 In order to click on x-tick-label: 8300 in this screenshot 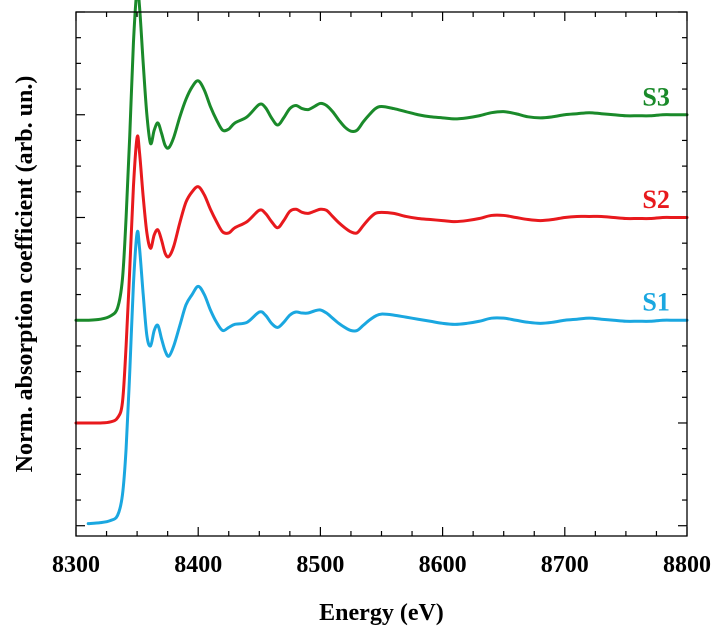, I will do `click(76, 565)`.